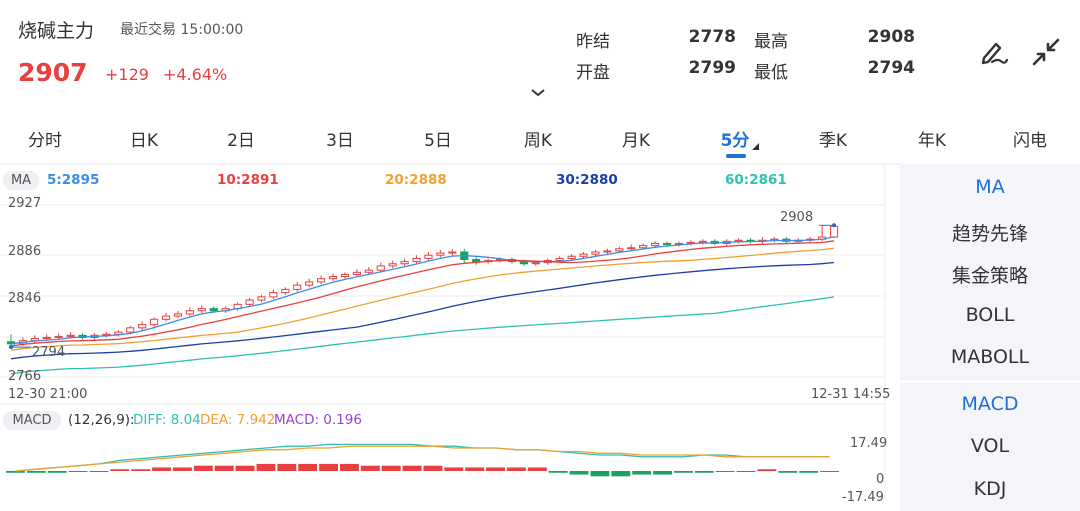 The height and width of the screenshot is (511, 1080). What do you see at coordinates (833, 141) in the screenshot?
I see `tab-8: 季K` at bounding box center [833, 141].